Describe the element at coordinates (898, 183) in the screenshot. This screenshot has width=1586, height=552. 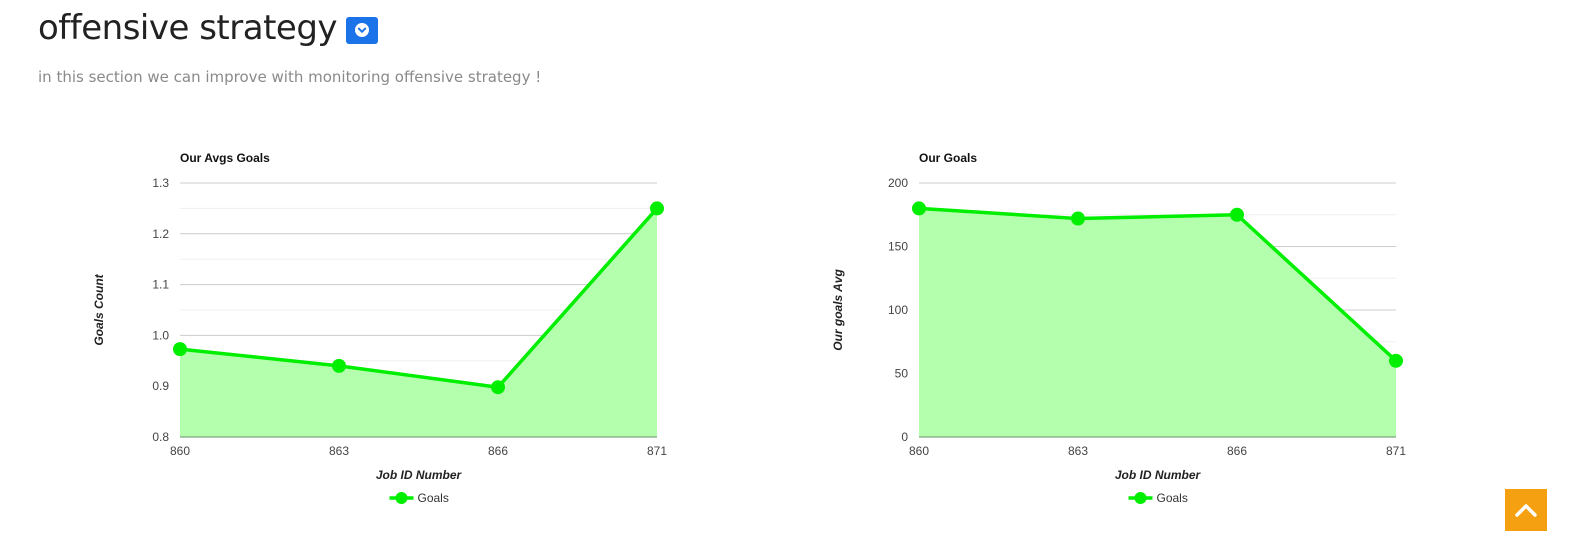
I see `y-tick-label: 200` at that location.